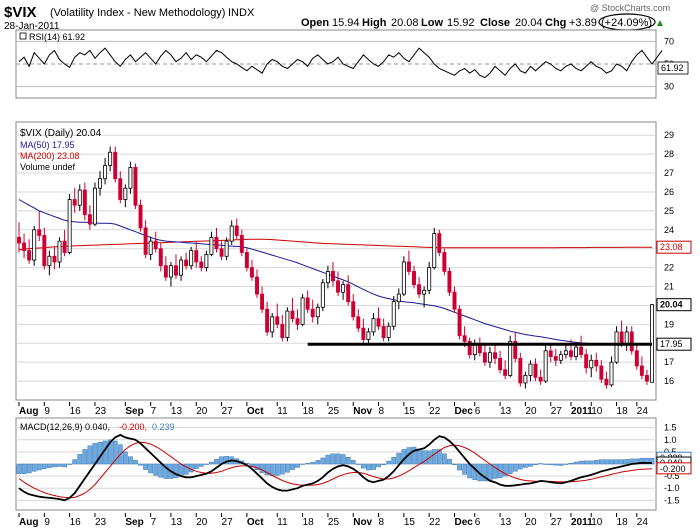 This screenshot has height=530, width=700. I want to click on x-tick-label: 20, so click(202, 411).